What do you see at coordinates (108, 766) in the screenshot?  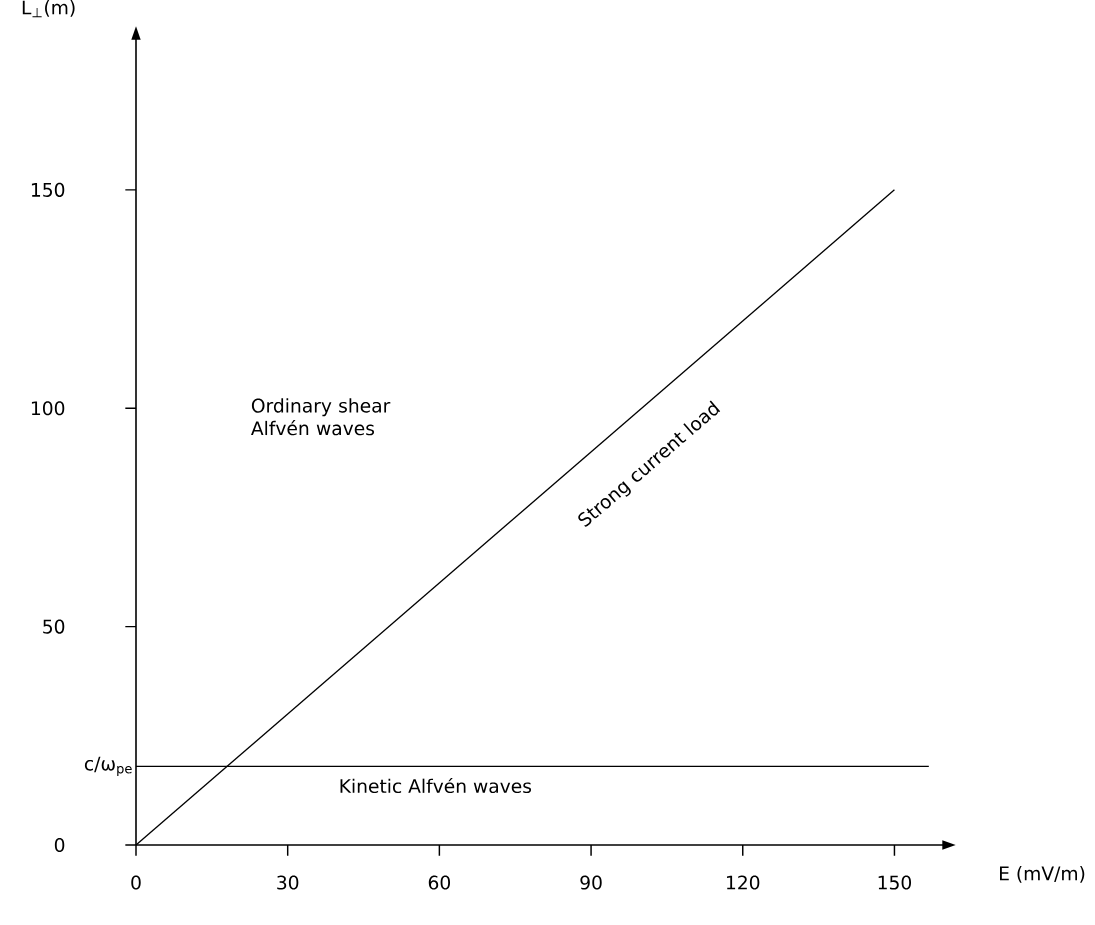 I see `ref-line-label: c/ω$_{pe}$` at bounding box center [108, 766].